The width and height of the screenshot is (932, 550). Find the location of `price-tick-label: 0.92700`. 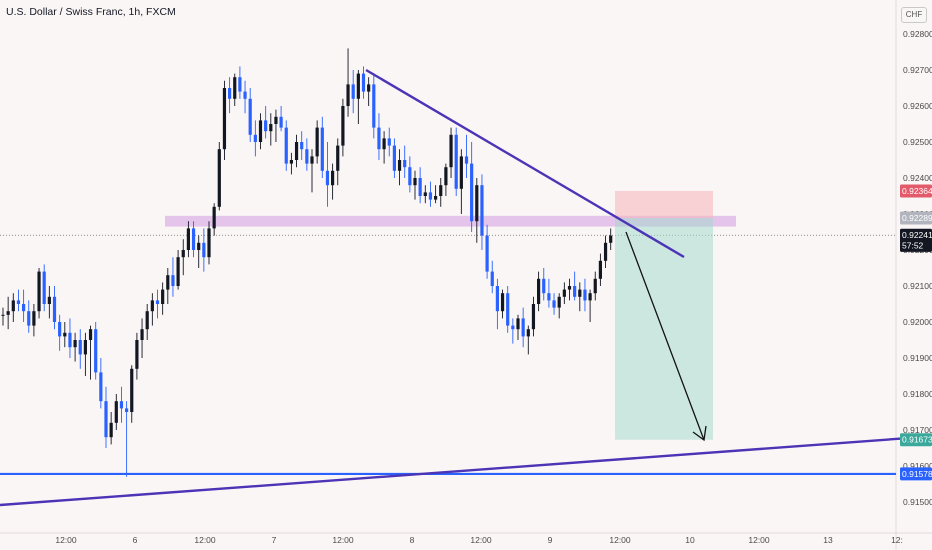

price-tick-label: 0.92700 is located at coordinates (917, 70).